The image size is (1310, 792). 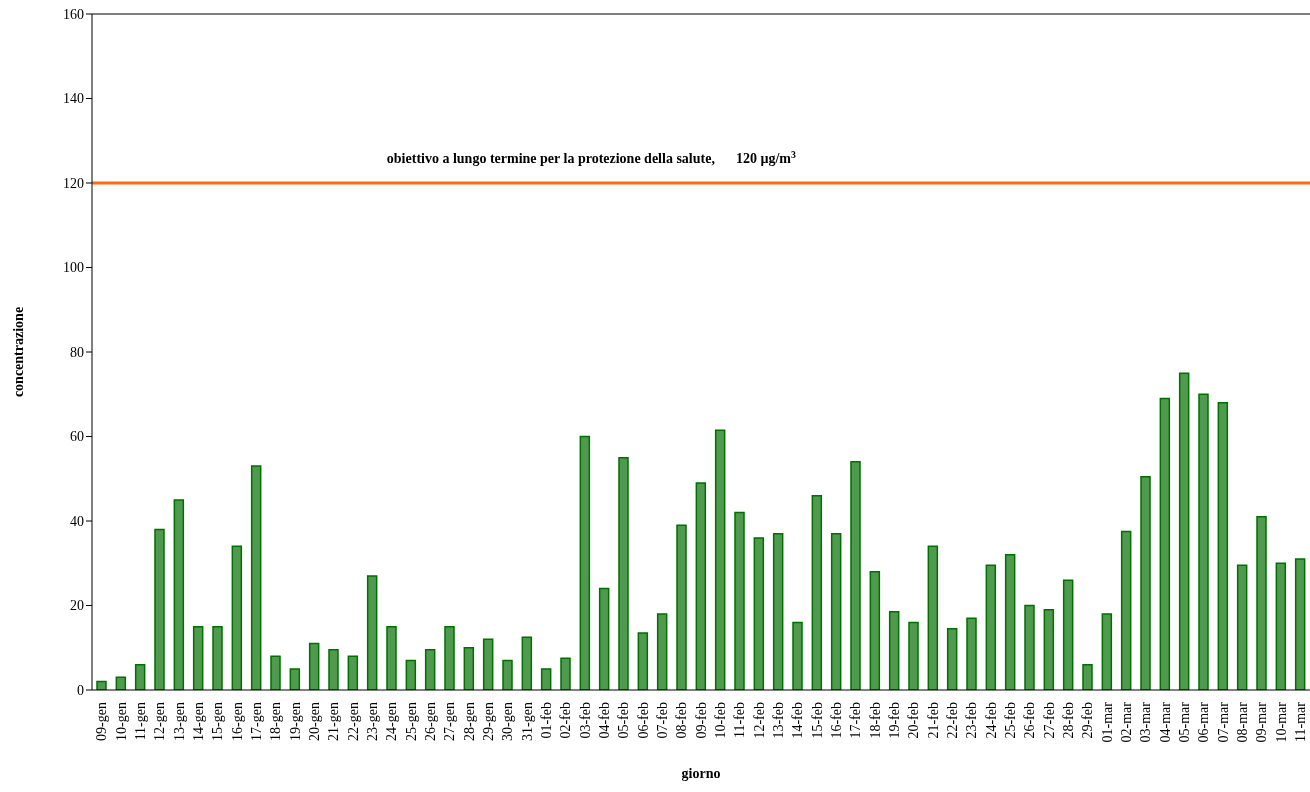 I want to click on x-tick-label: 06-feb, so click(x=643, y=720).